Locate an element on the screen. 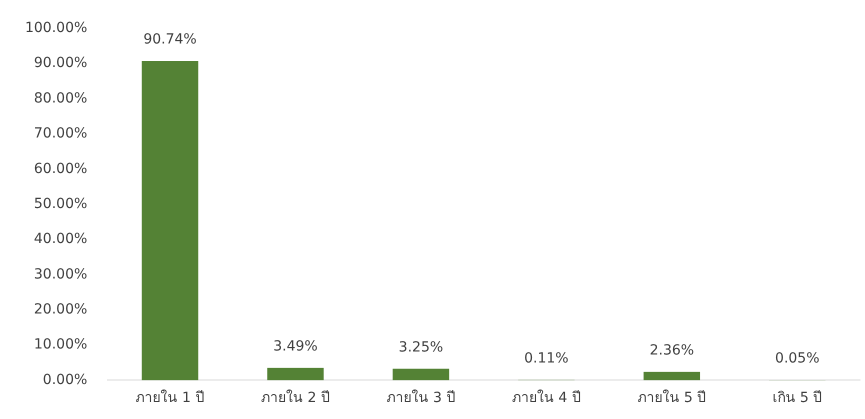 Image resolution: width=865 pixels, height=419 pixels. x-tick-label: ภายใน 1 ปี is located at coordinates (170, 397).